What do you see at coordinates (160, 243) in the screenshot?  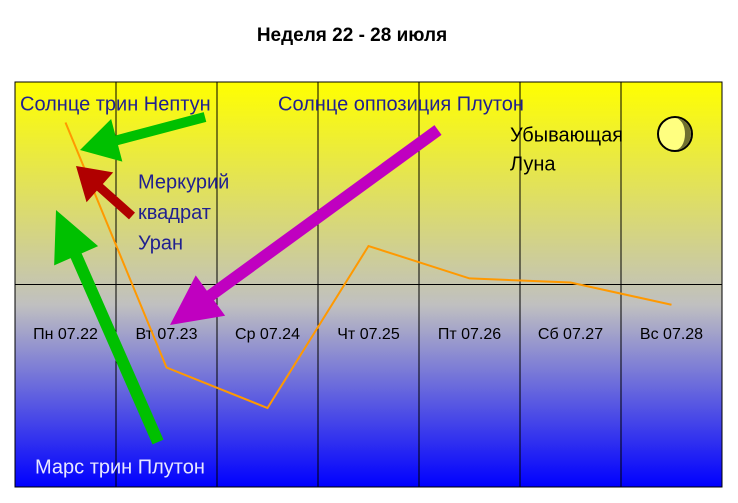 I see `annotation: Уран` at bounding box center [160, 243].